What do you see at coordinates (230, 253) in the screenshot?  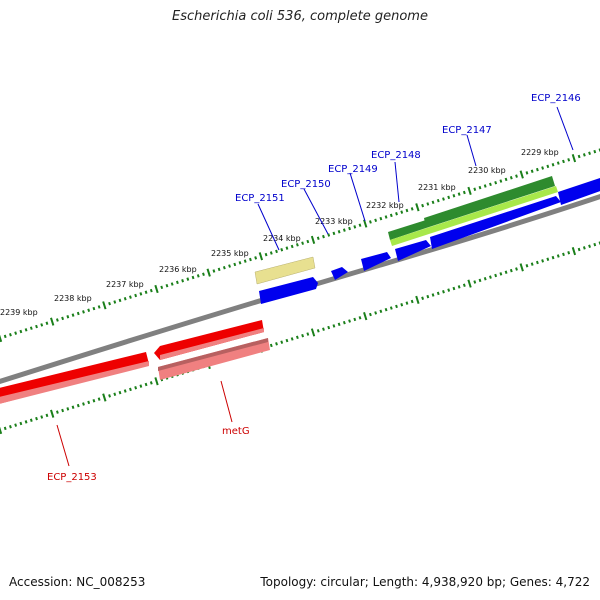 I see `tick-label-2235: 2235 kbp` at bounding box center [230, 253].